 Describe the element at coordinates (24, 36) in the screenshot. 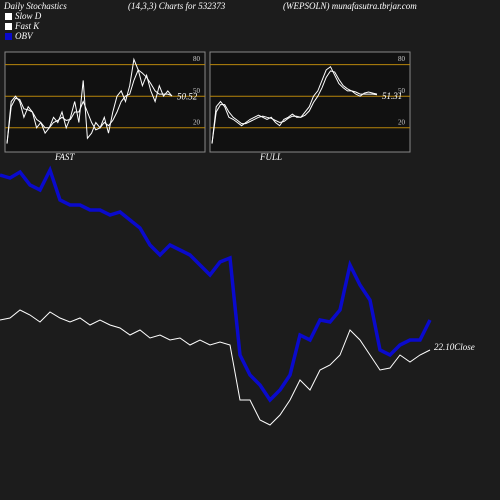

I see `legend-label: OBV` at that location.